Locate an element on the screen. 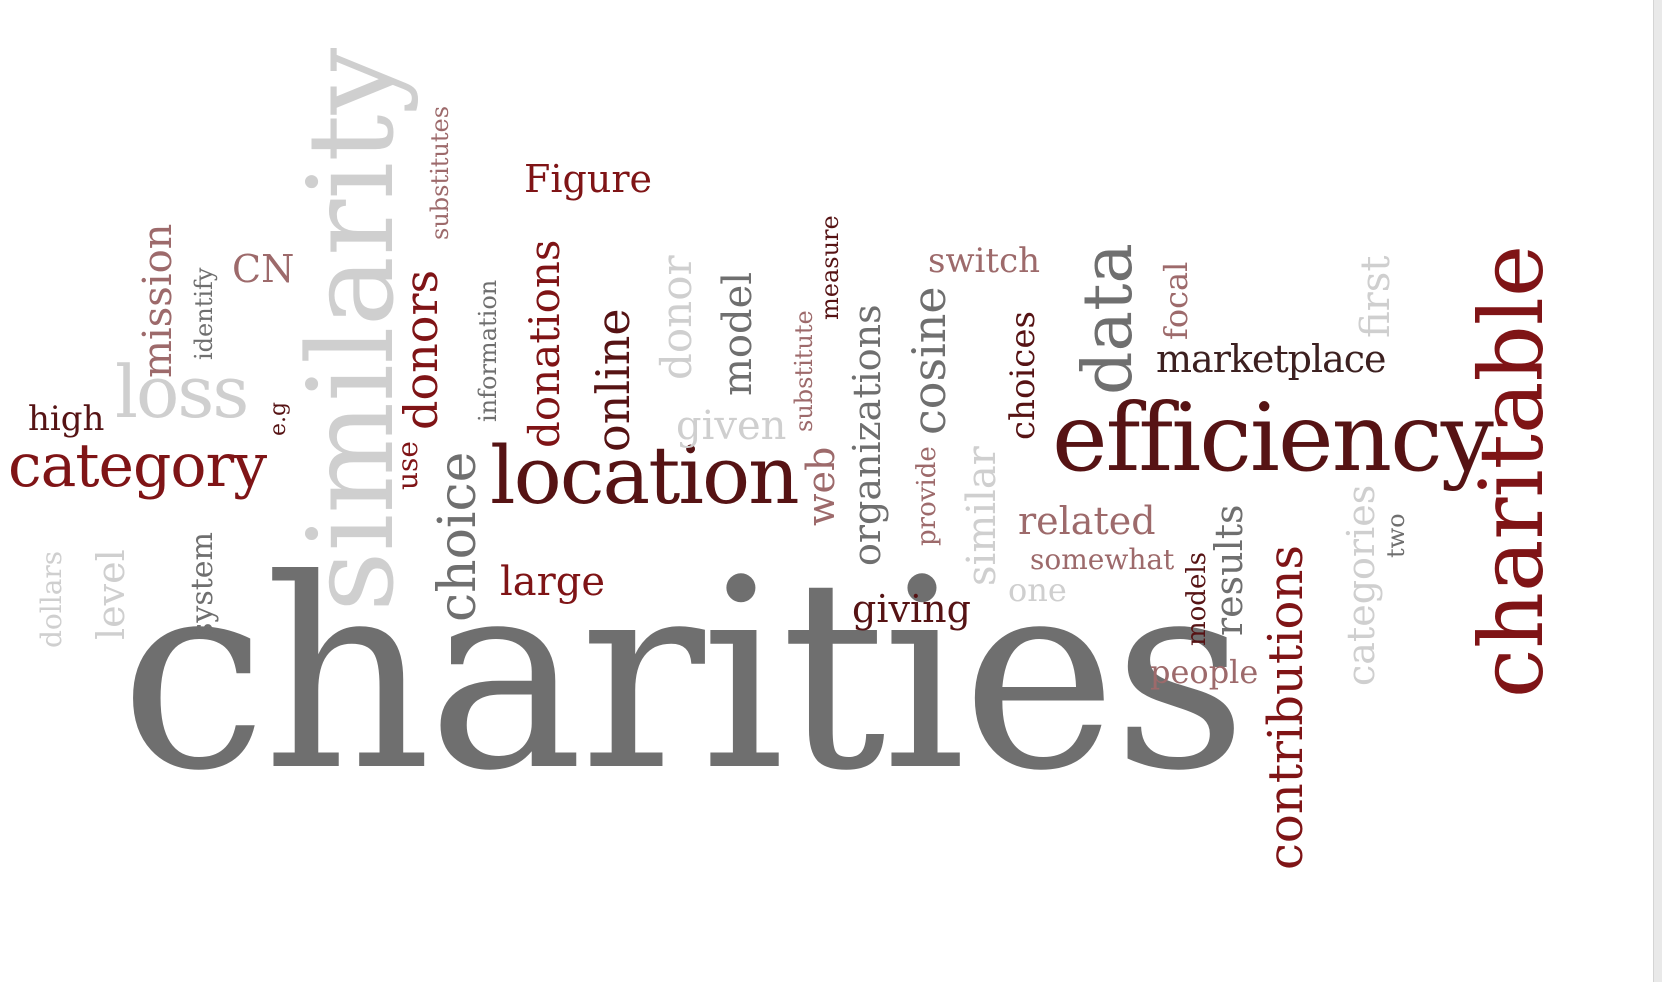  word-choice: choice is located at coordinates (458, 536).